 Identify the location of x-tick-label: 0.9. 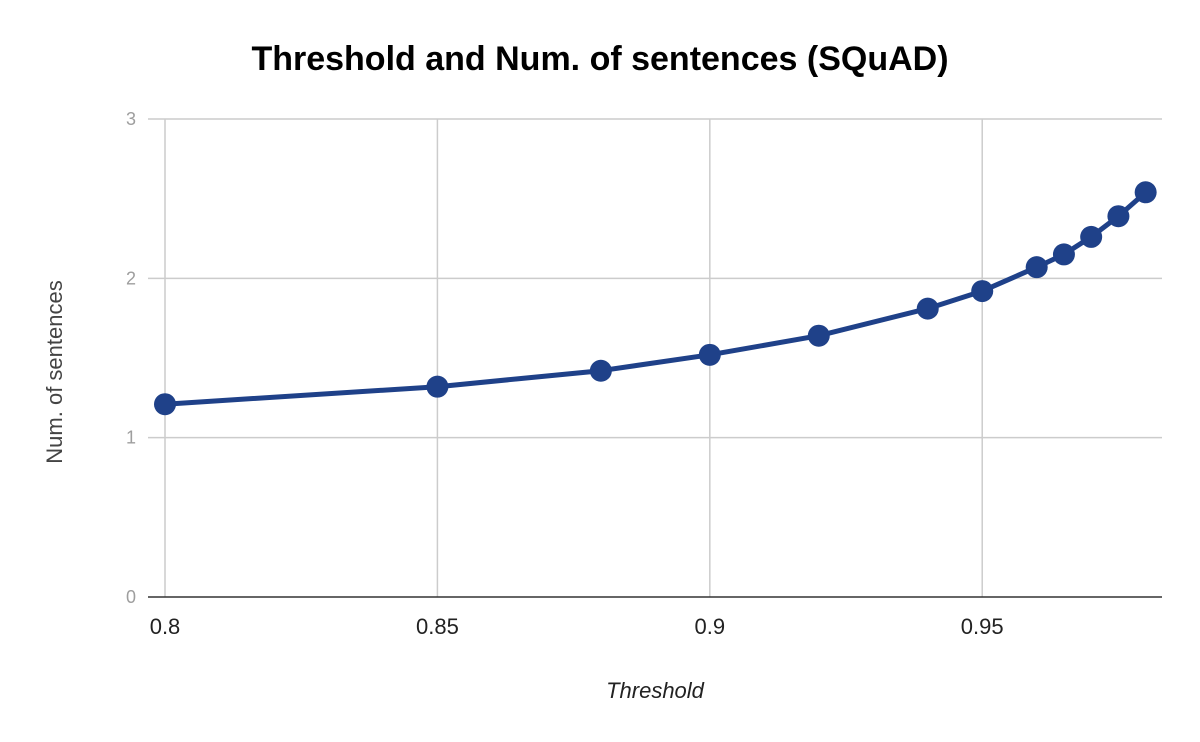
(710, 626).